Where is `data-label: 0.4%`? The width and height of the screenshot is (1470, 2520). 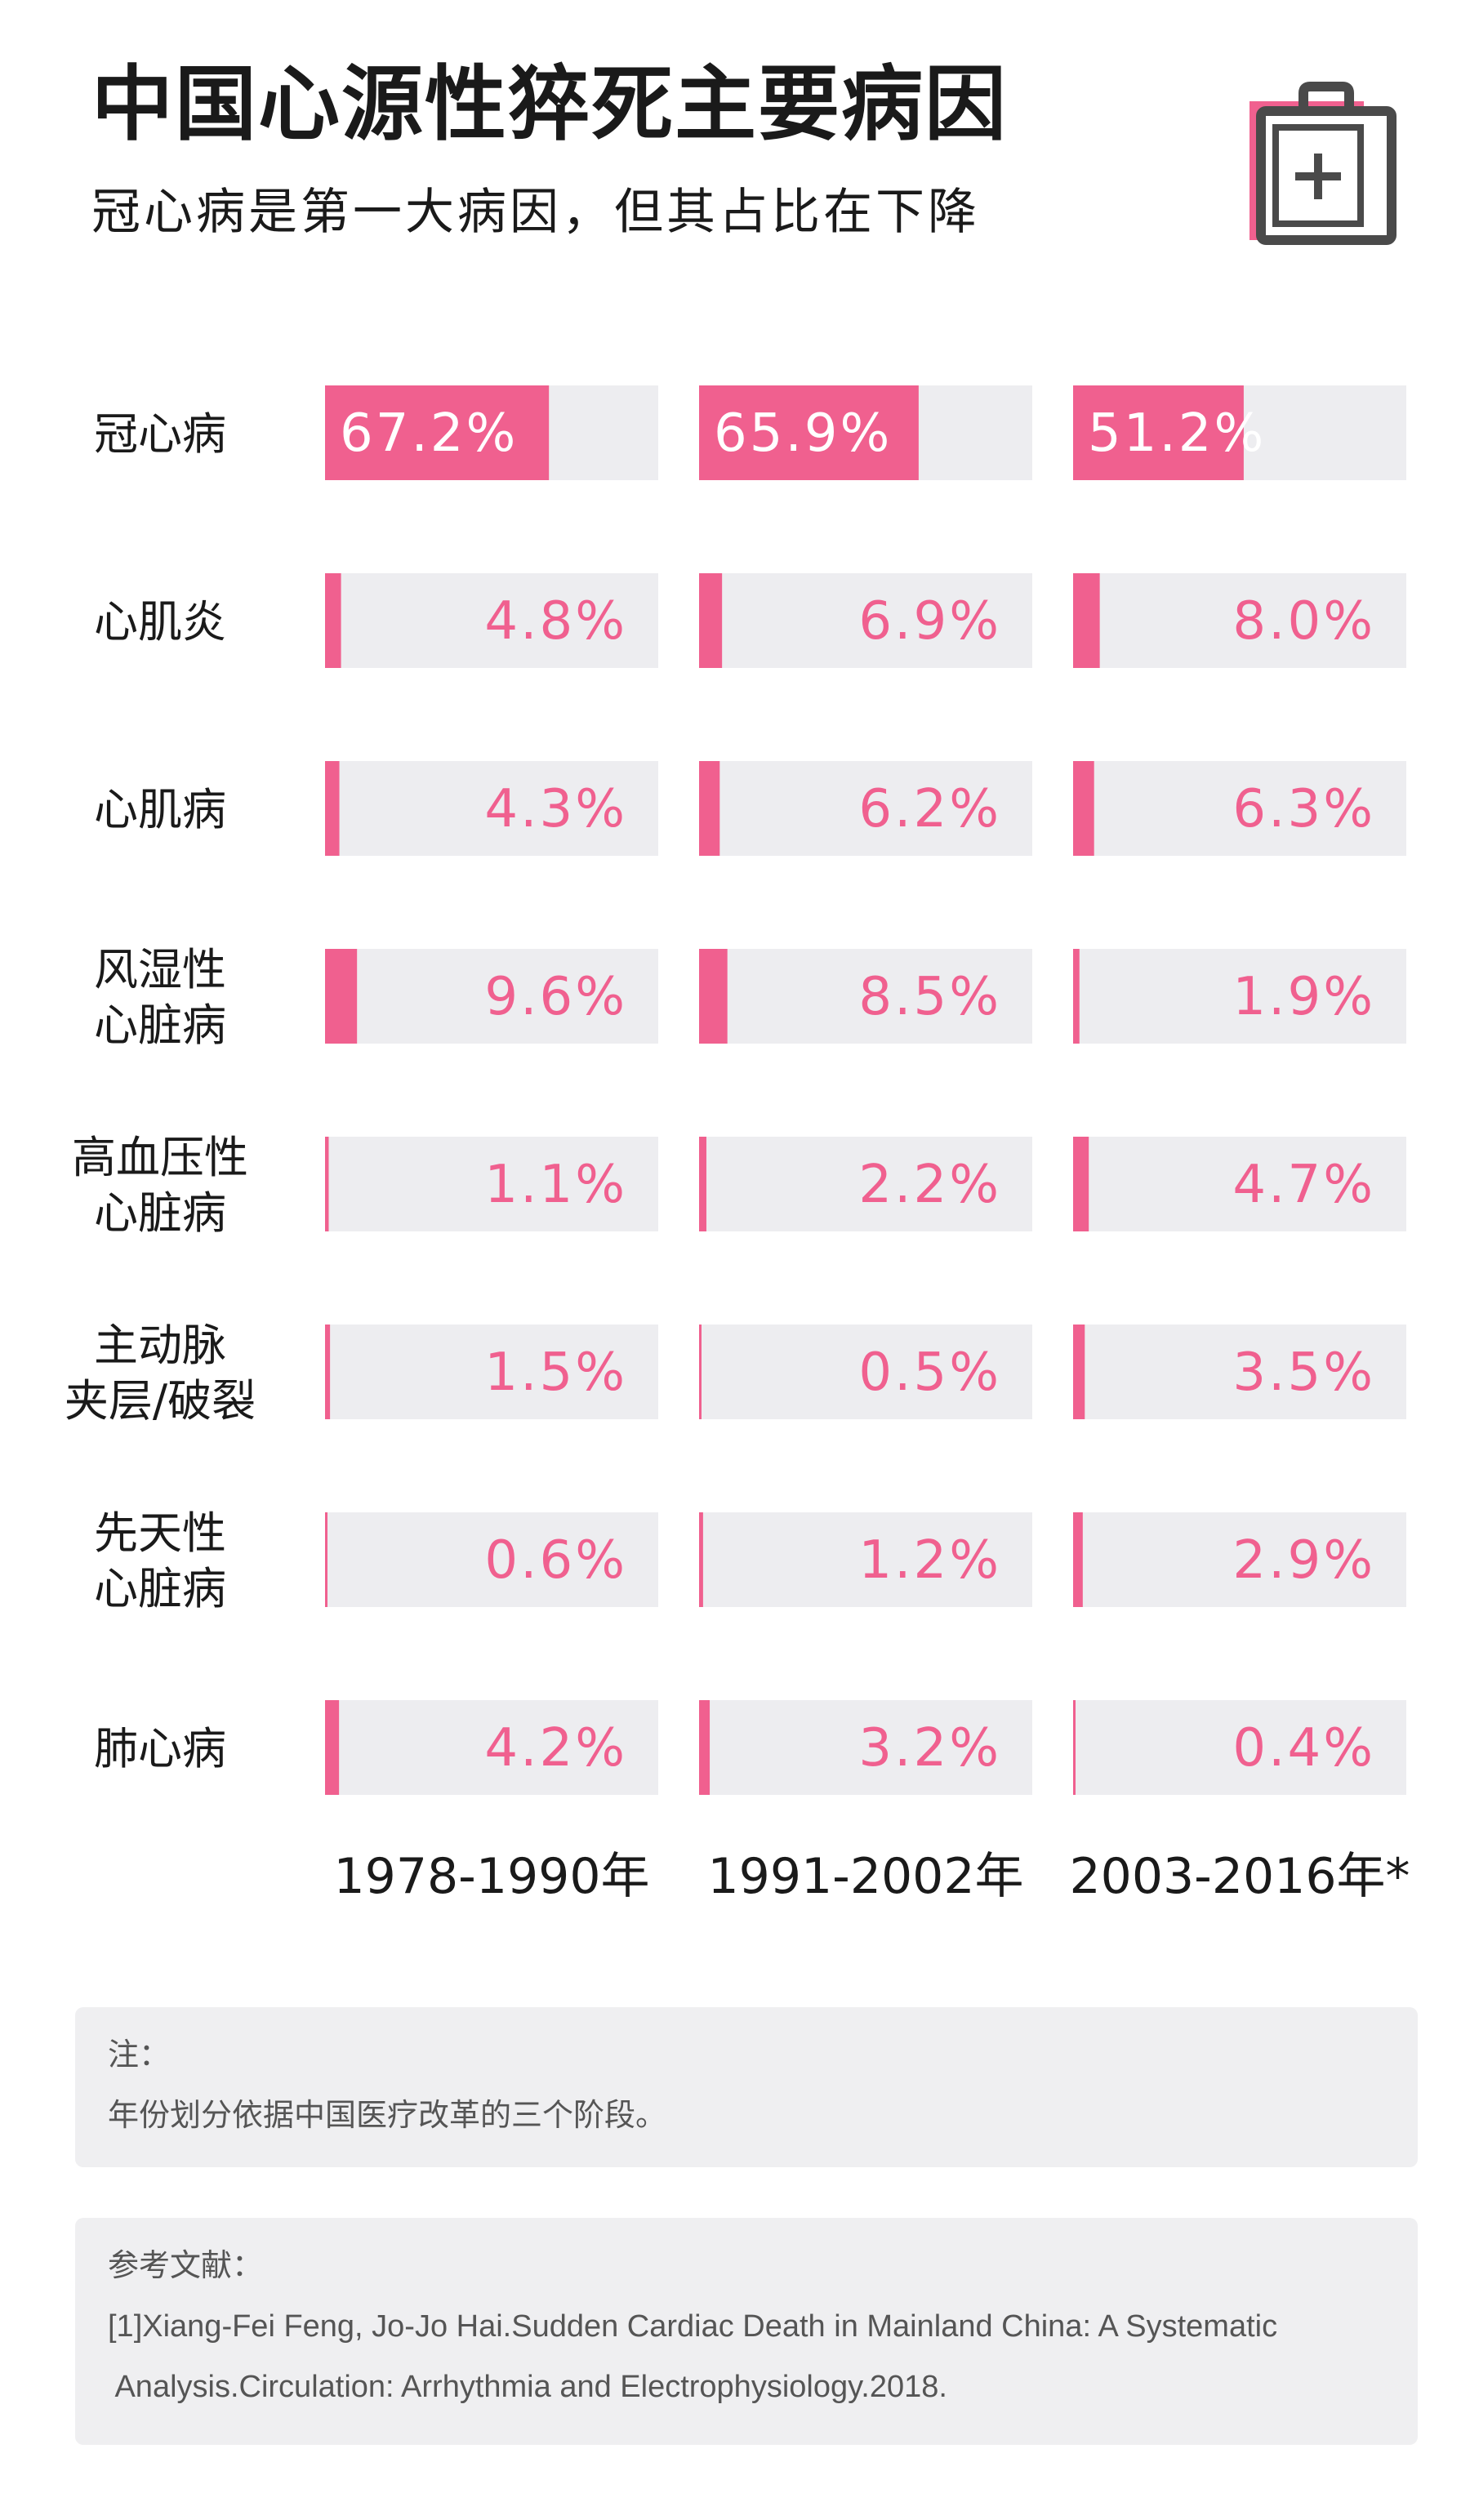 data-label: 0.4% is located at coordinates (1303, 1748).